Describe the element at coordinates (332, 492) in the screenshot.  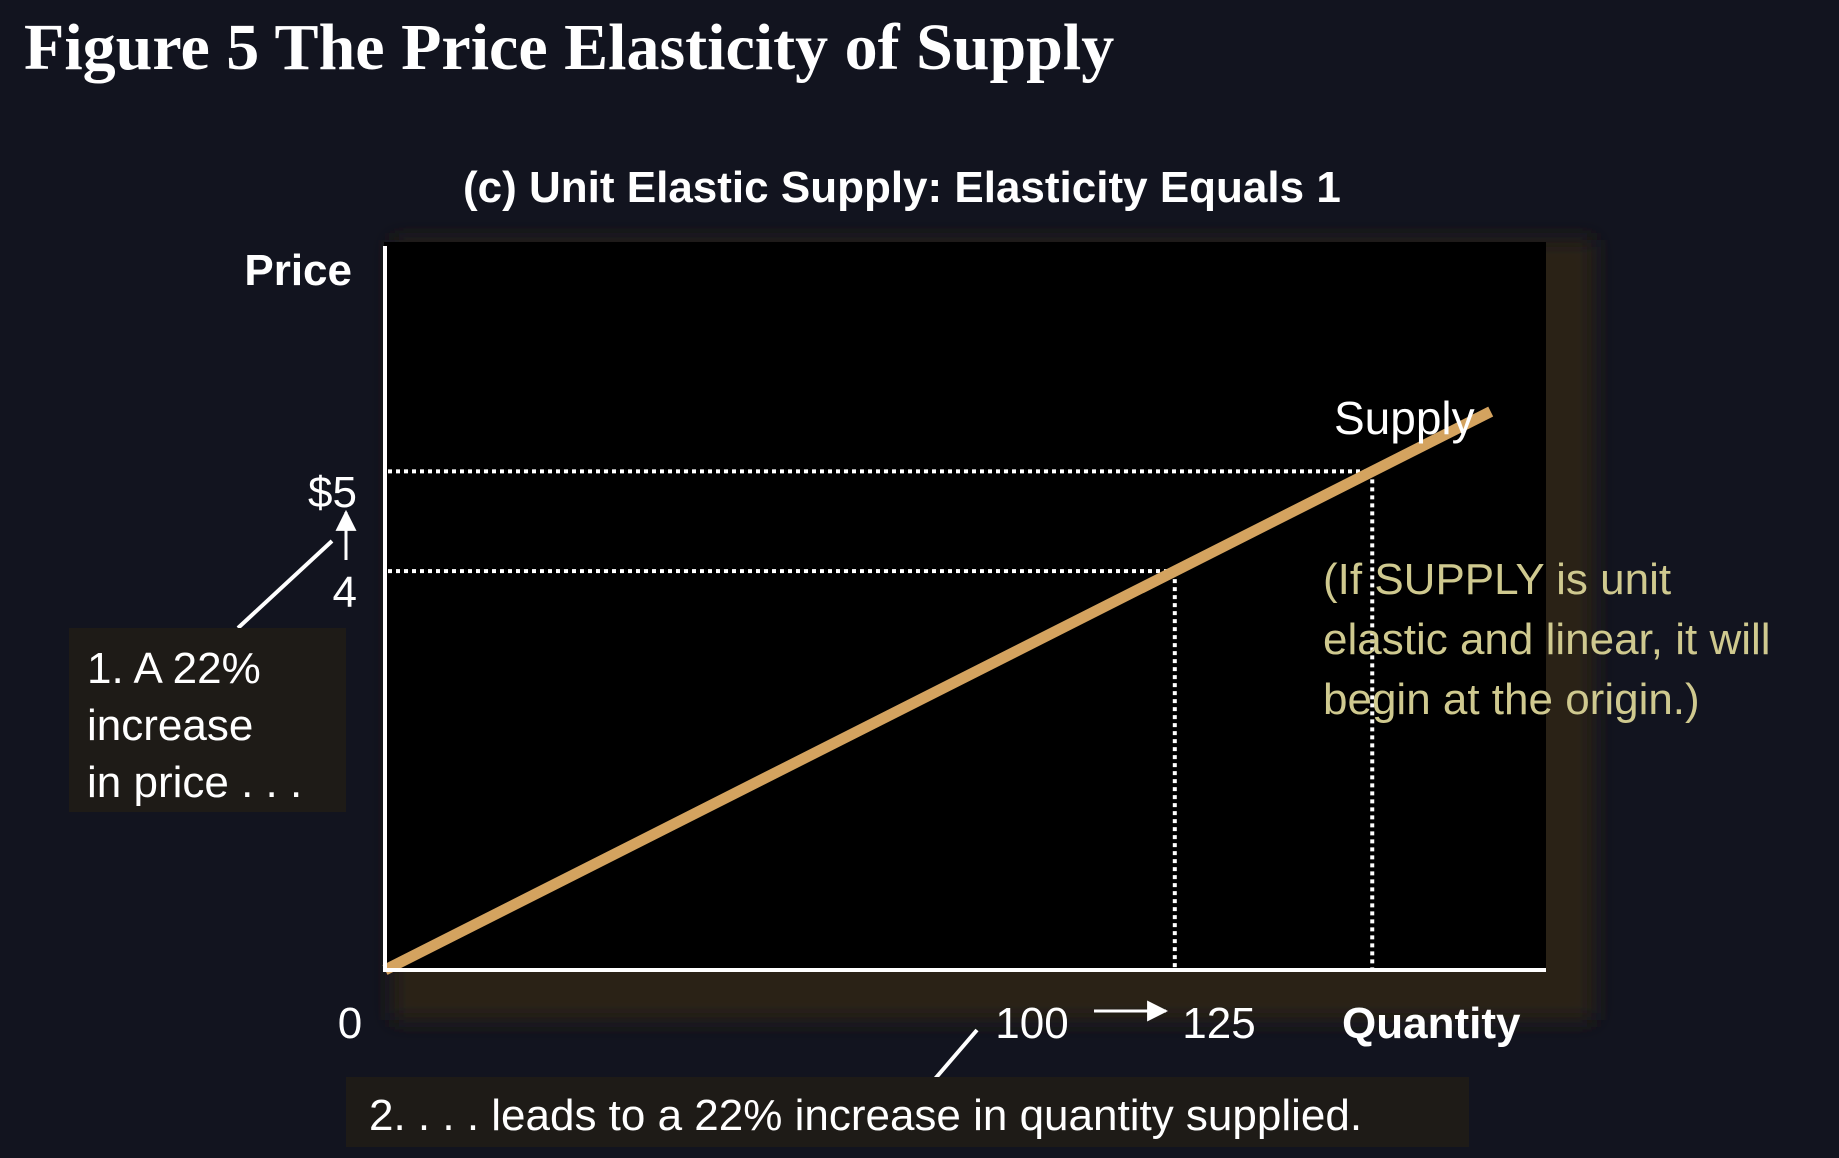
I see `y-tick-label-5: $5` at that location.